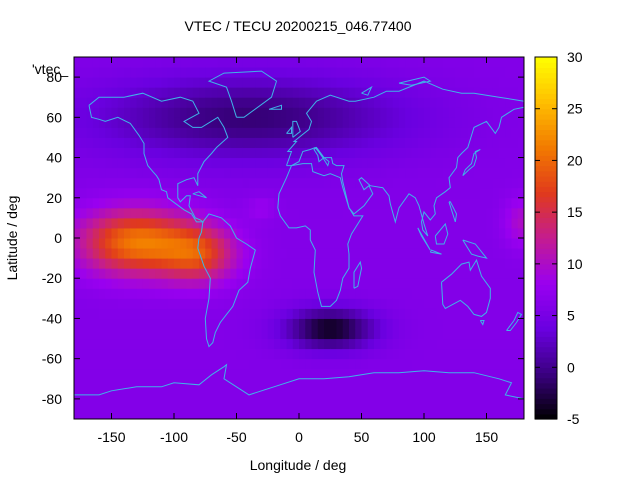 The width and height of the screenshot is (640, 480). Describe the element at coordinates (575, 212) in the screenshot. I see `colorbar-tick-label: 15` at that location.